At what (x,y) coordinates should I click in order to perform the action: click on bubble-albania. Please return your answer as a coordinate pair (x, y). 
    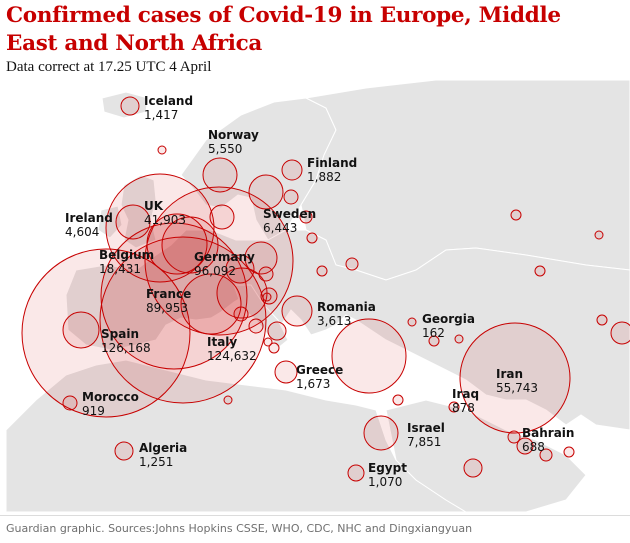
    Looking at the image, I should click on (268, 342).